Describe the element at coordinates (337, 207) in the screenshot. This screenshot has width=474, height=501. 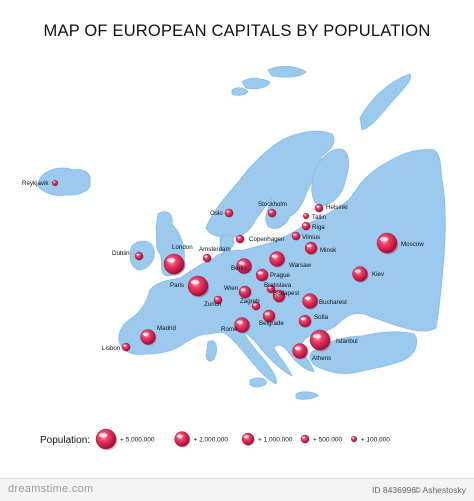
I see `city-label-helsinki: Helsinki` at that location.